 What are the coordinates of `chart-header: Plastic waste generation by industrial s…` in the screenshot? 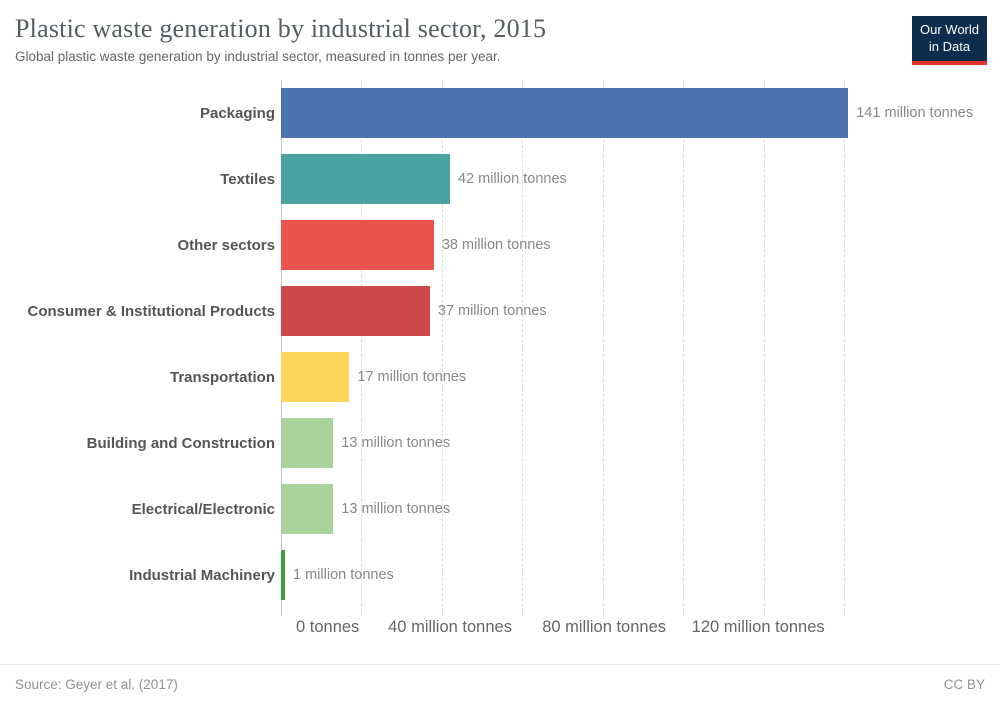 It's located at (500, 32).